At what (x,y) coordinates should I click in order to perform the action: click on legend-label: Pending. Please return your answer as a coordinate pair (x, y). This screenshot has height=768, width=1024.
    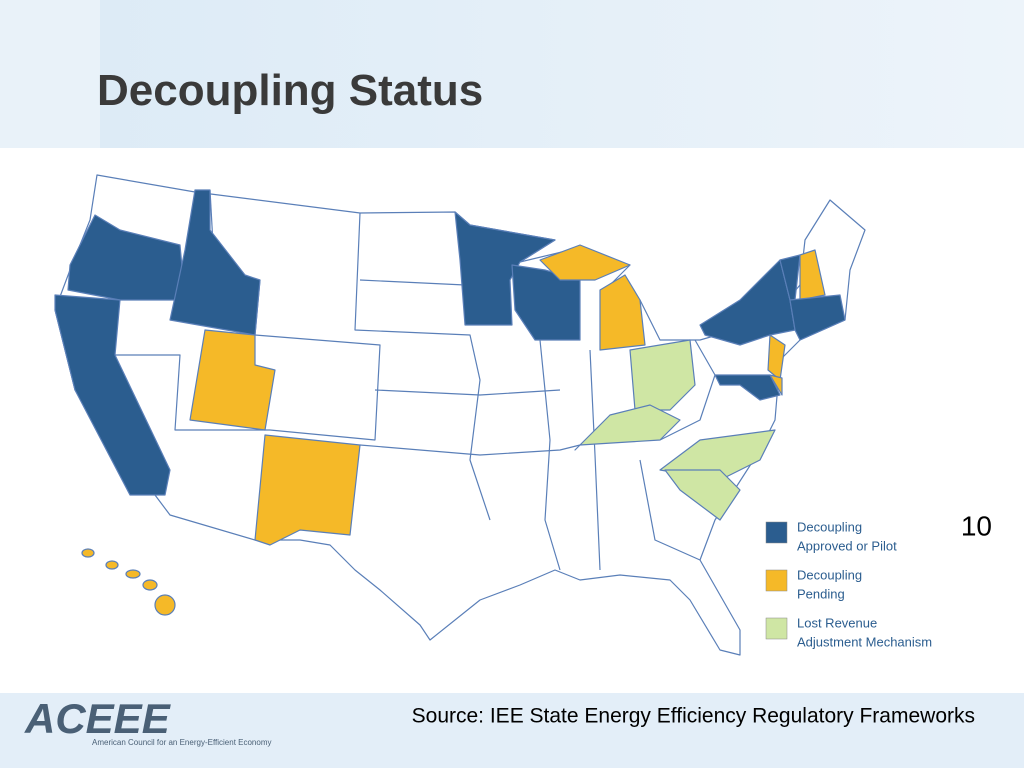
    Looking at the image, I should click on (821, 593).